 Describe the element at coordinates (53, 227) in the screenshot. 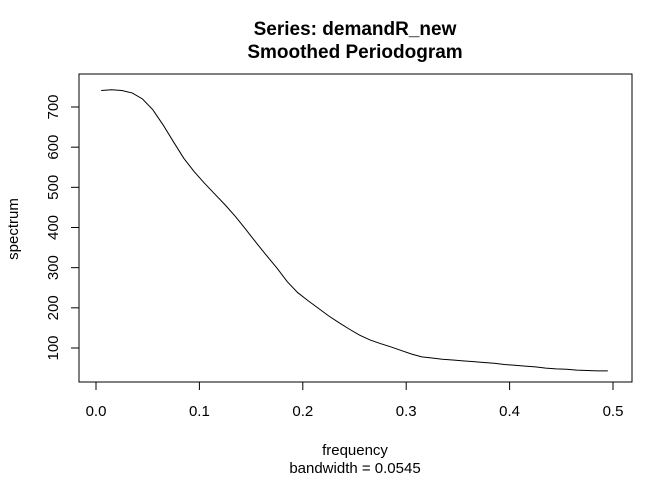

I see `y-tick-label: 400` at that location.